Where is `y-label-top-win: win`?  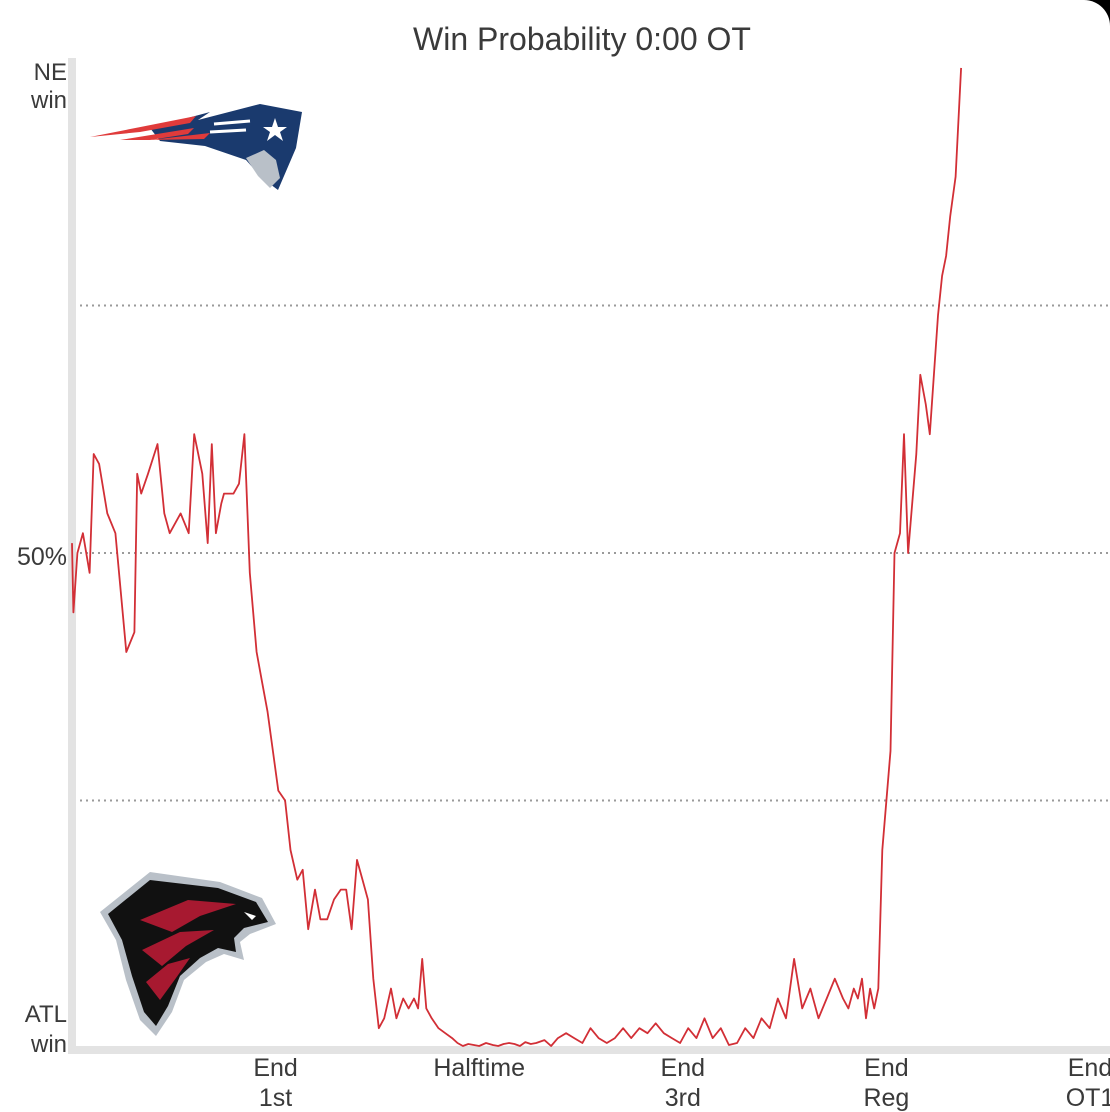
y-label-top-win: win is located at coordinates (48, 100).